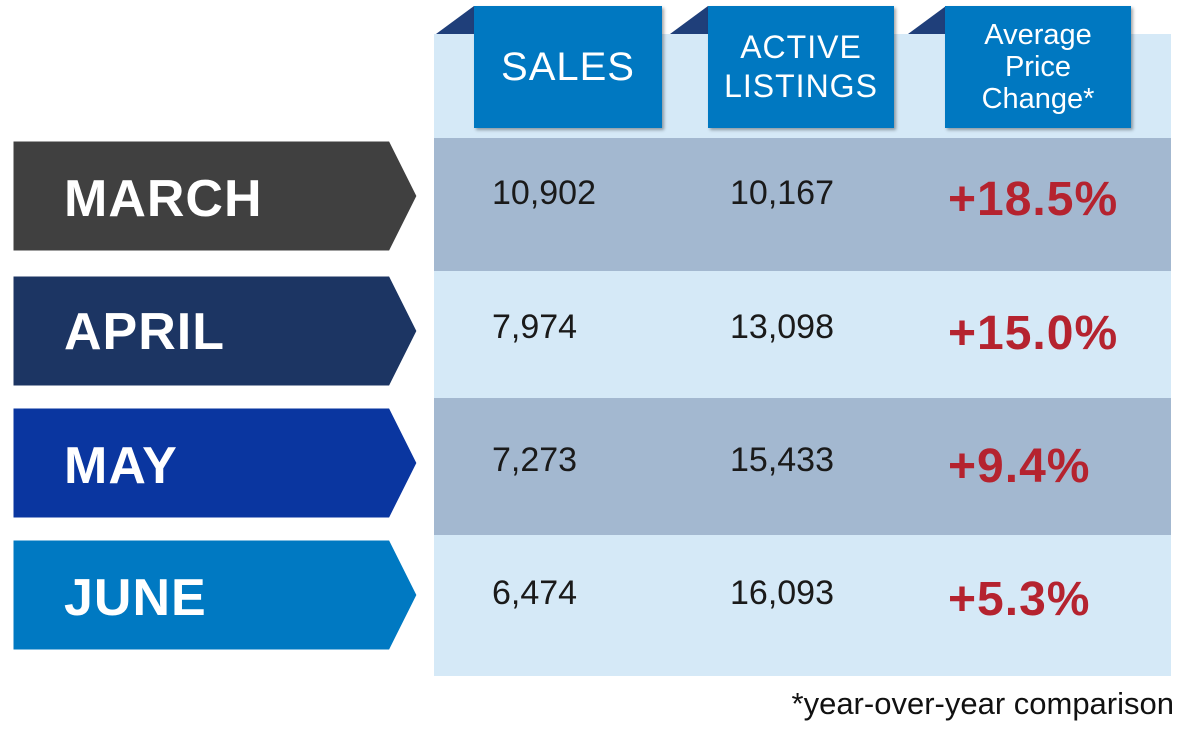 This screenshot has width=1200, height=731. I want to click on header-sales-label: SALES, so click(568, 66).